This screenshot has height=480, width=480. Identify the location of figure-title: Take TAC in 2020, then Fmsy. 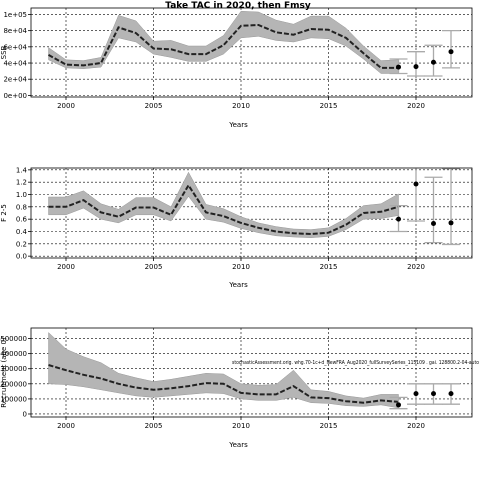
(238, 6).